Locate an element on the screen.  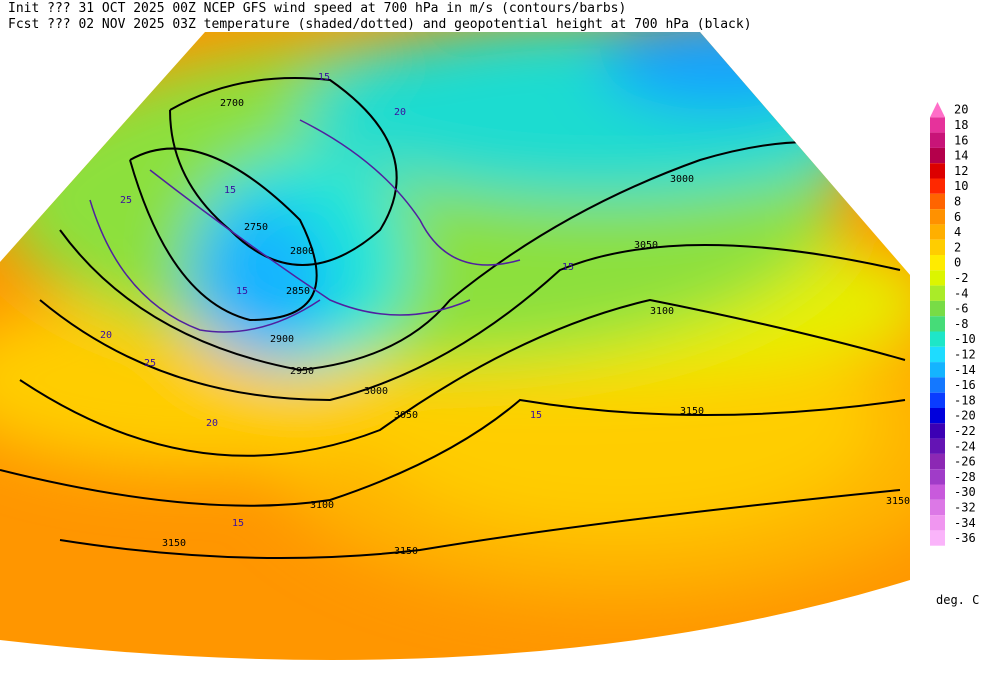
legend-label: -32 is located at coordinates (965, 507).